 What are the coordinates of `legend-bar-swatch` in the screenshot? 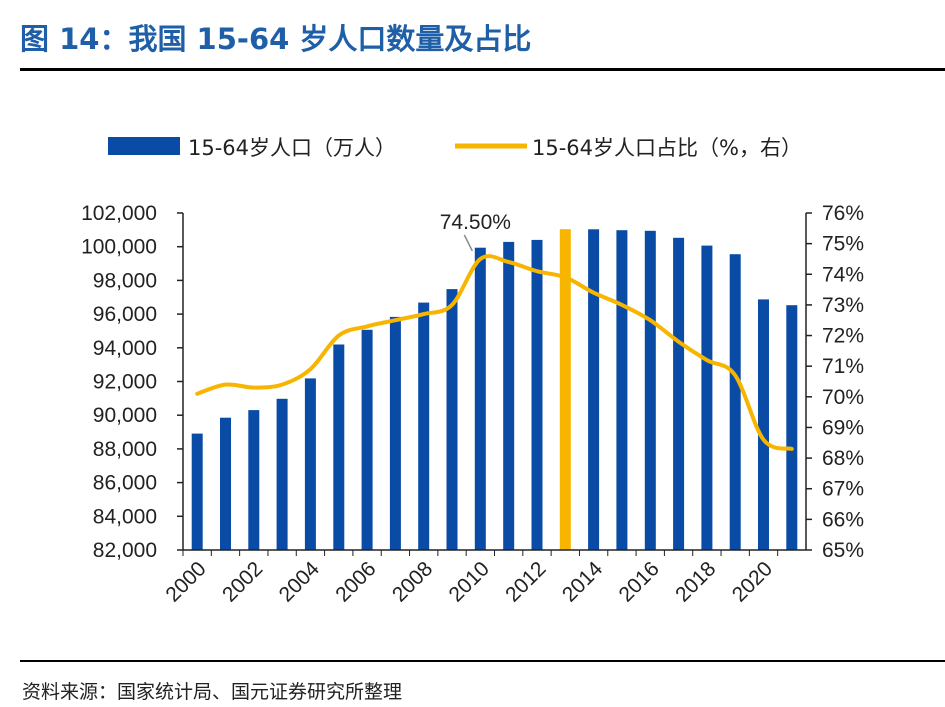 It's located at (144, 146).